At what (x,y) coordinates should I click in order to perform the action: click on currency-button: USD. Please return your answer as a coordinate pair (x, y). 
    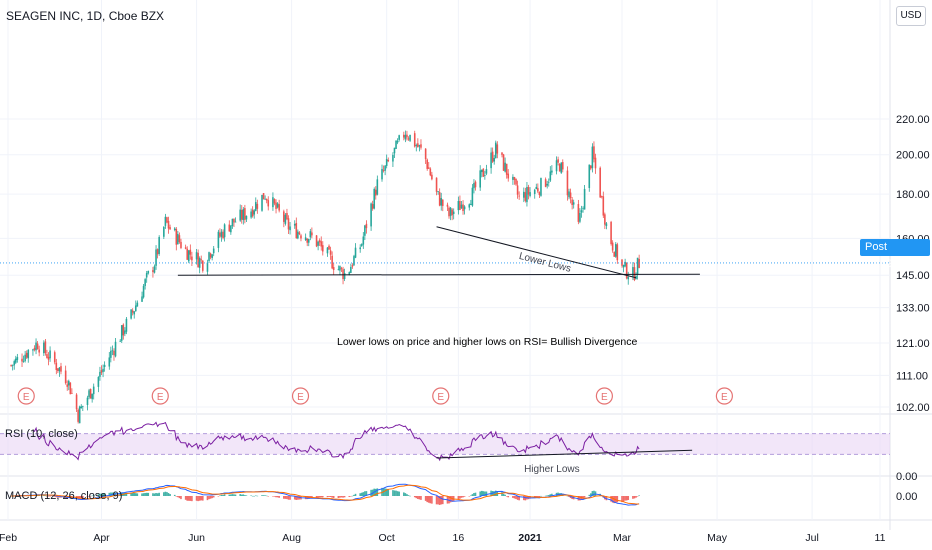
    Looking at the image, I should click on (911, 16).